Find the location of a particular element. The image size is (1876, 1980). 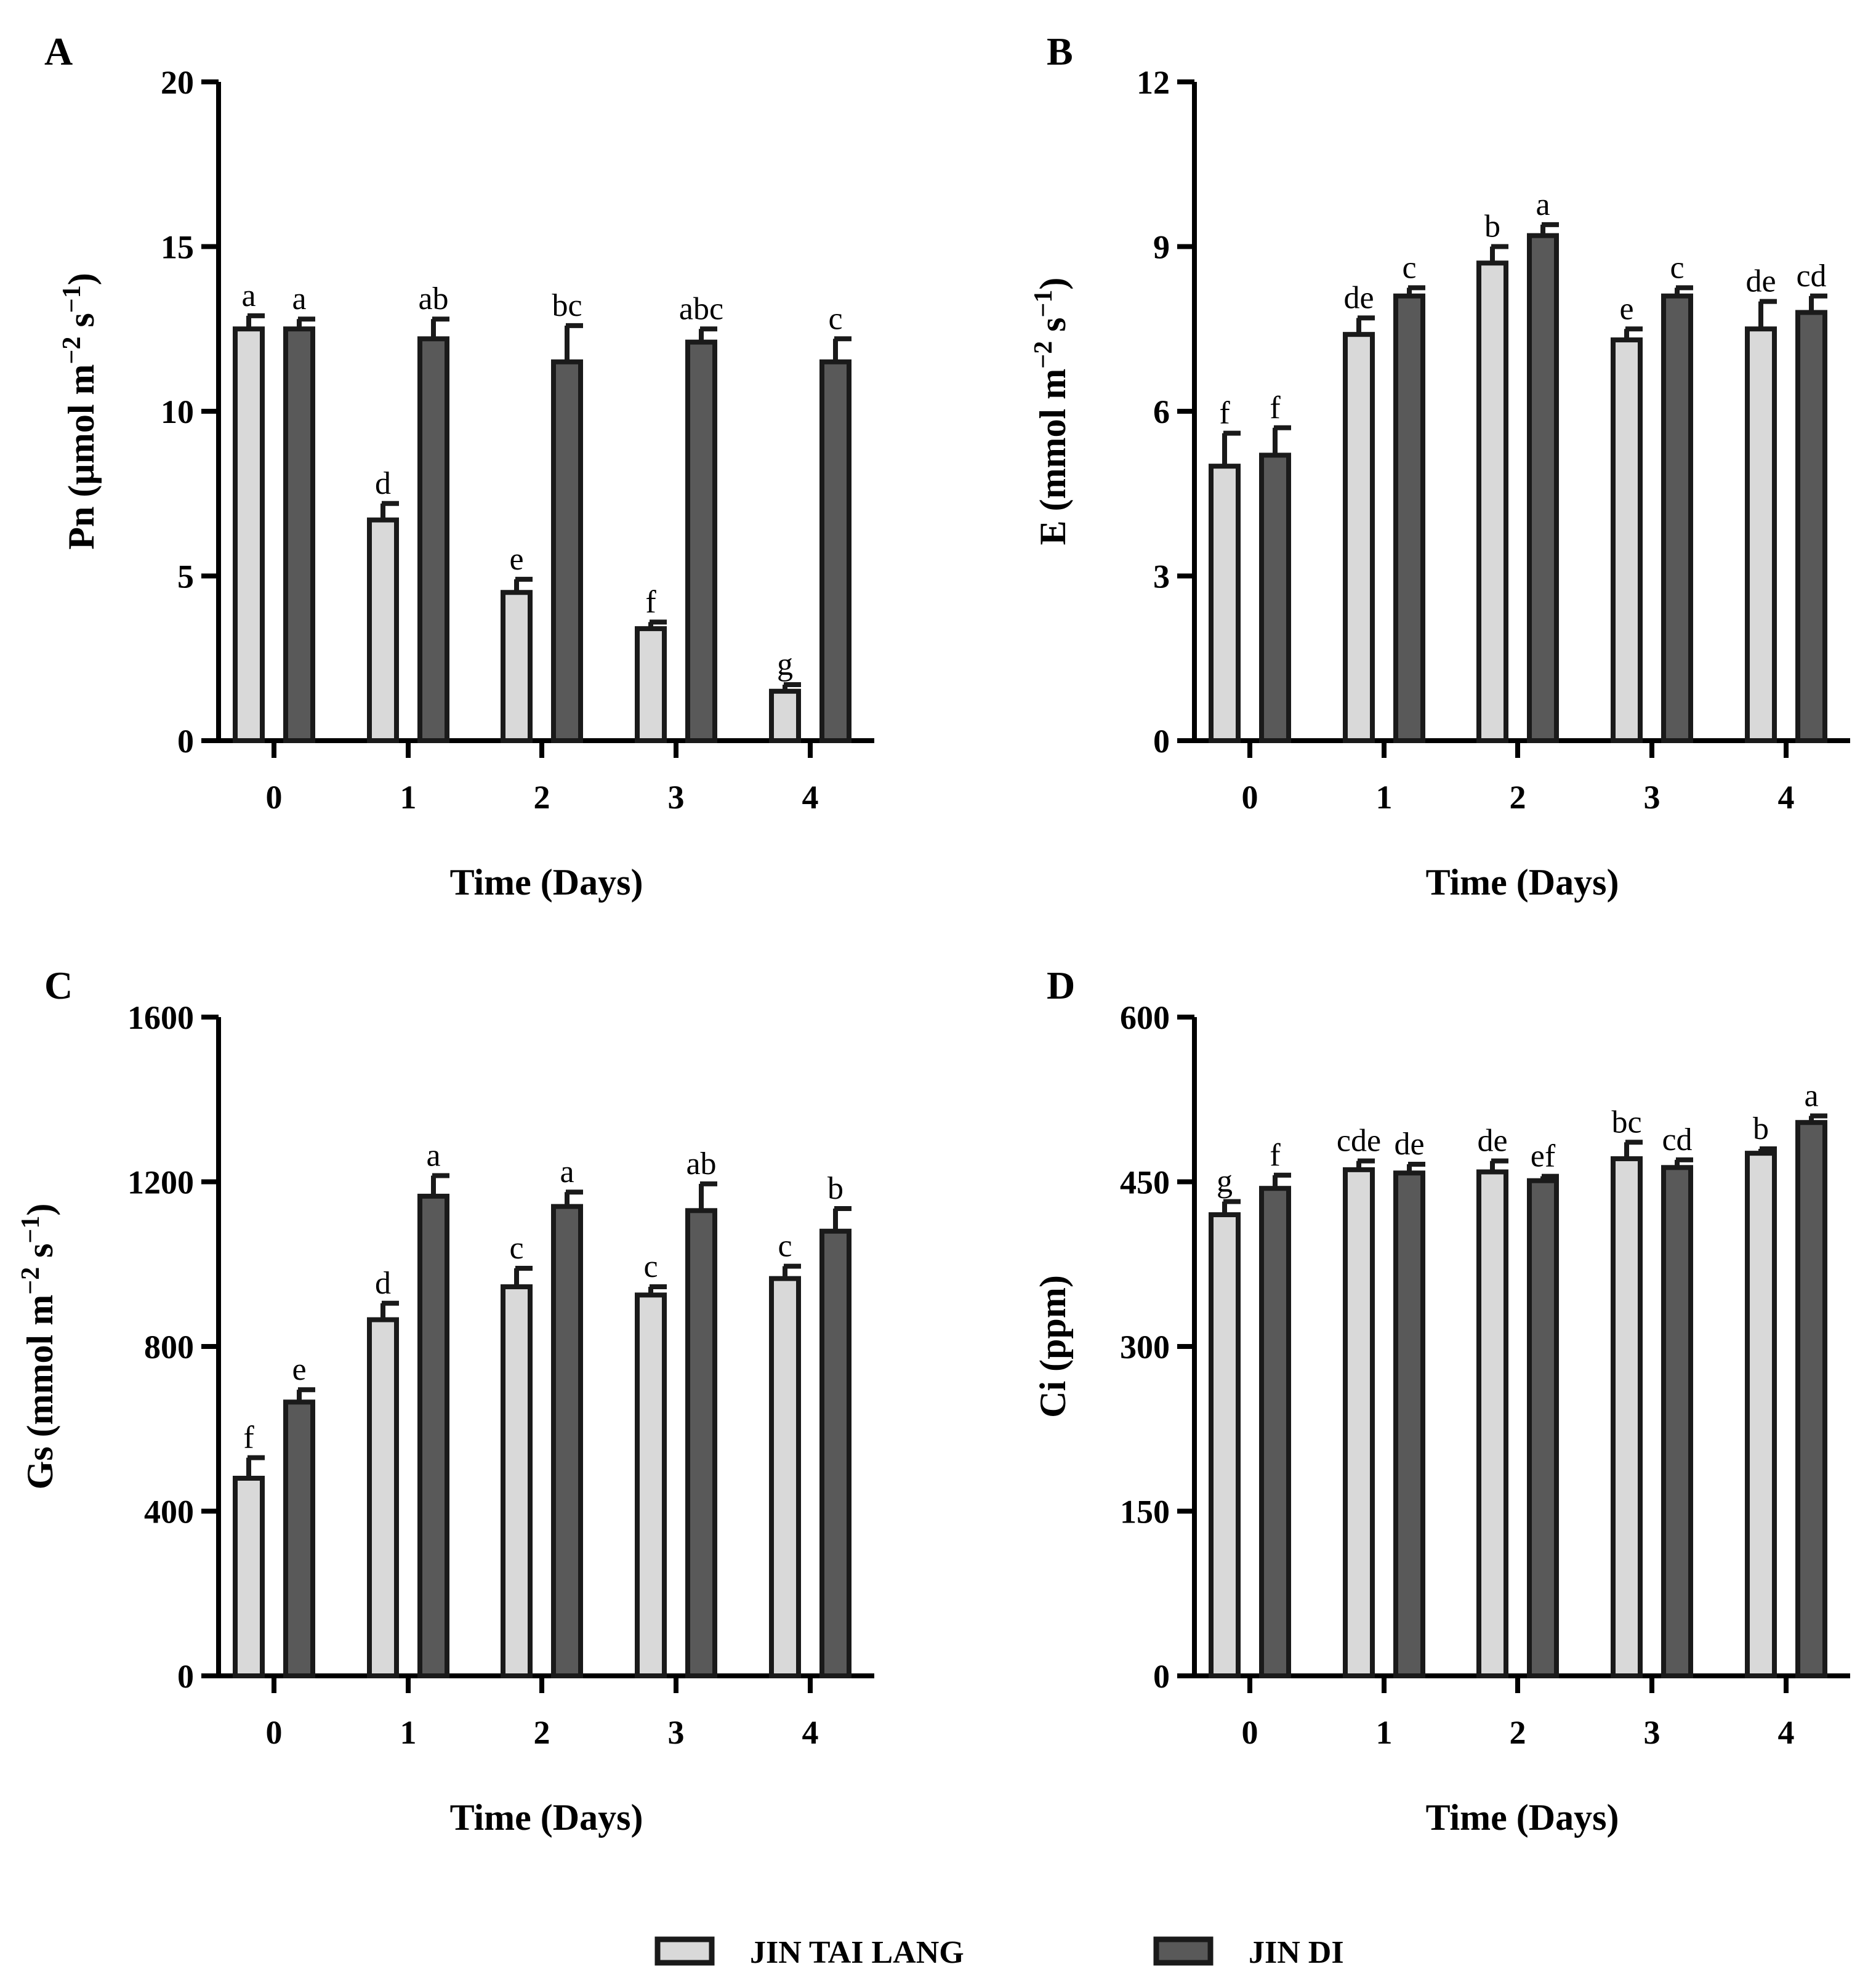

y-axis-title: Pn (µmol m−2 s−1) is located at coordinates (80, 411).